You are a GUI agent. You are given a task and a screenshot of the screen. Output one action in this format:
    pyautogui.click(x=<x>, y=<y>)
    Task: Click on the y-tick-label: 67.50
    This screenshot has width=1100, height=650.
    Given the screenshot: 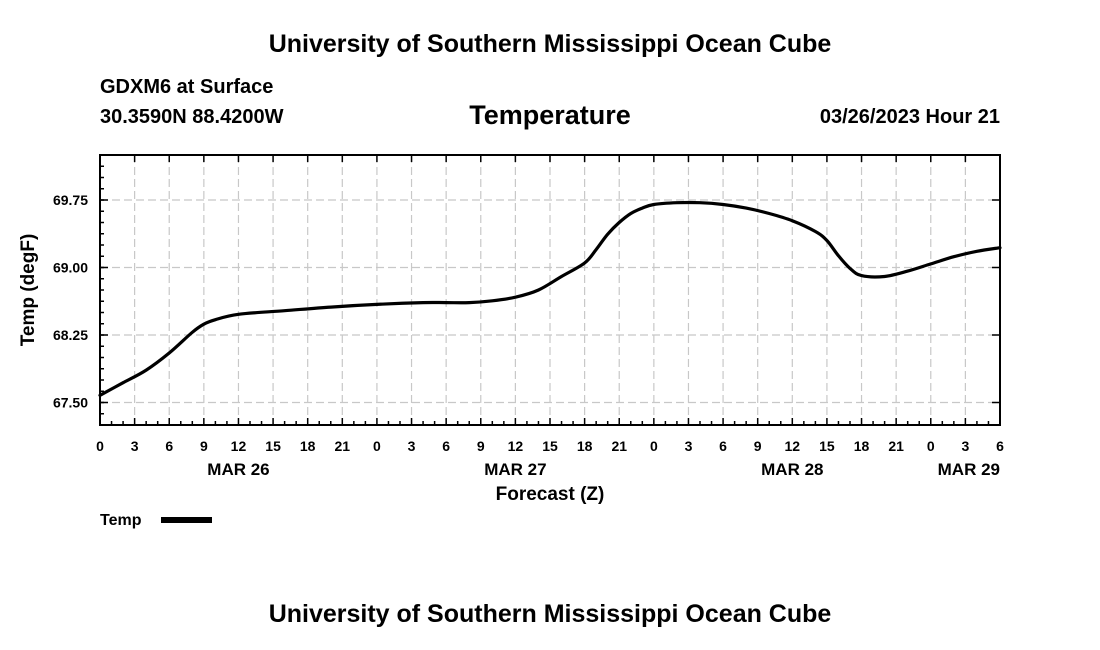 What is the action you would take?
    pyautogui.click(x=70, y=403)
    